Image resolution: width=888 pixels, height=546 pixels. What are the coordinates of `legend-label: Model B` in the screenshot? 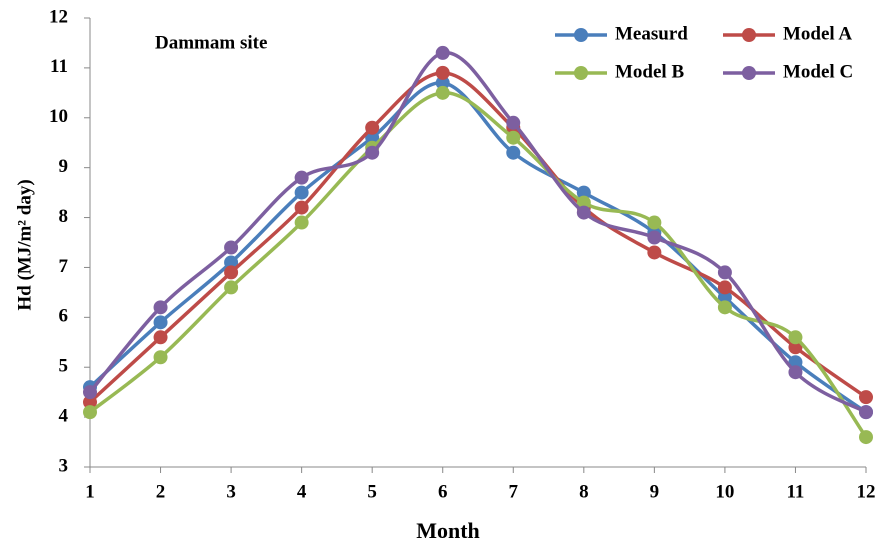 It's located at (649, 71).